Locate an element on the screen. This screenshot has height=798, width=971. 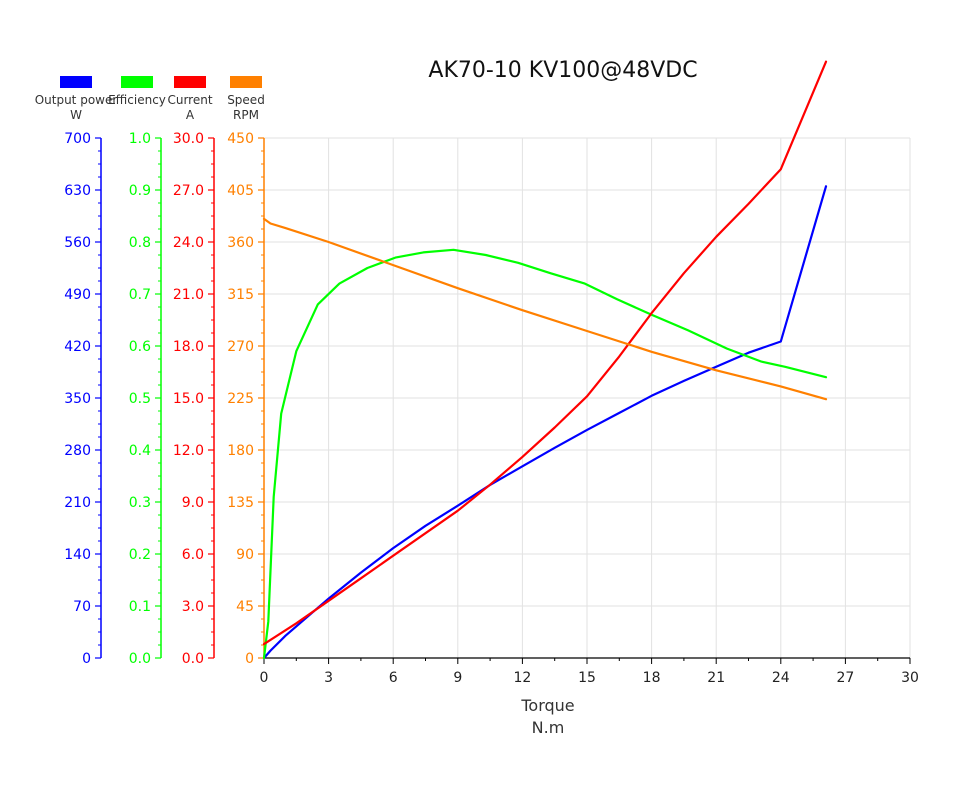
output-power-tick-label: 0 is located at coordinates (86, 659).